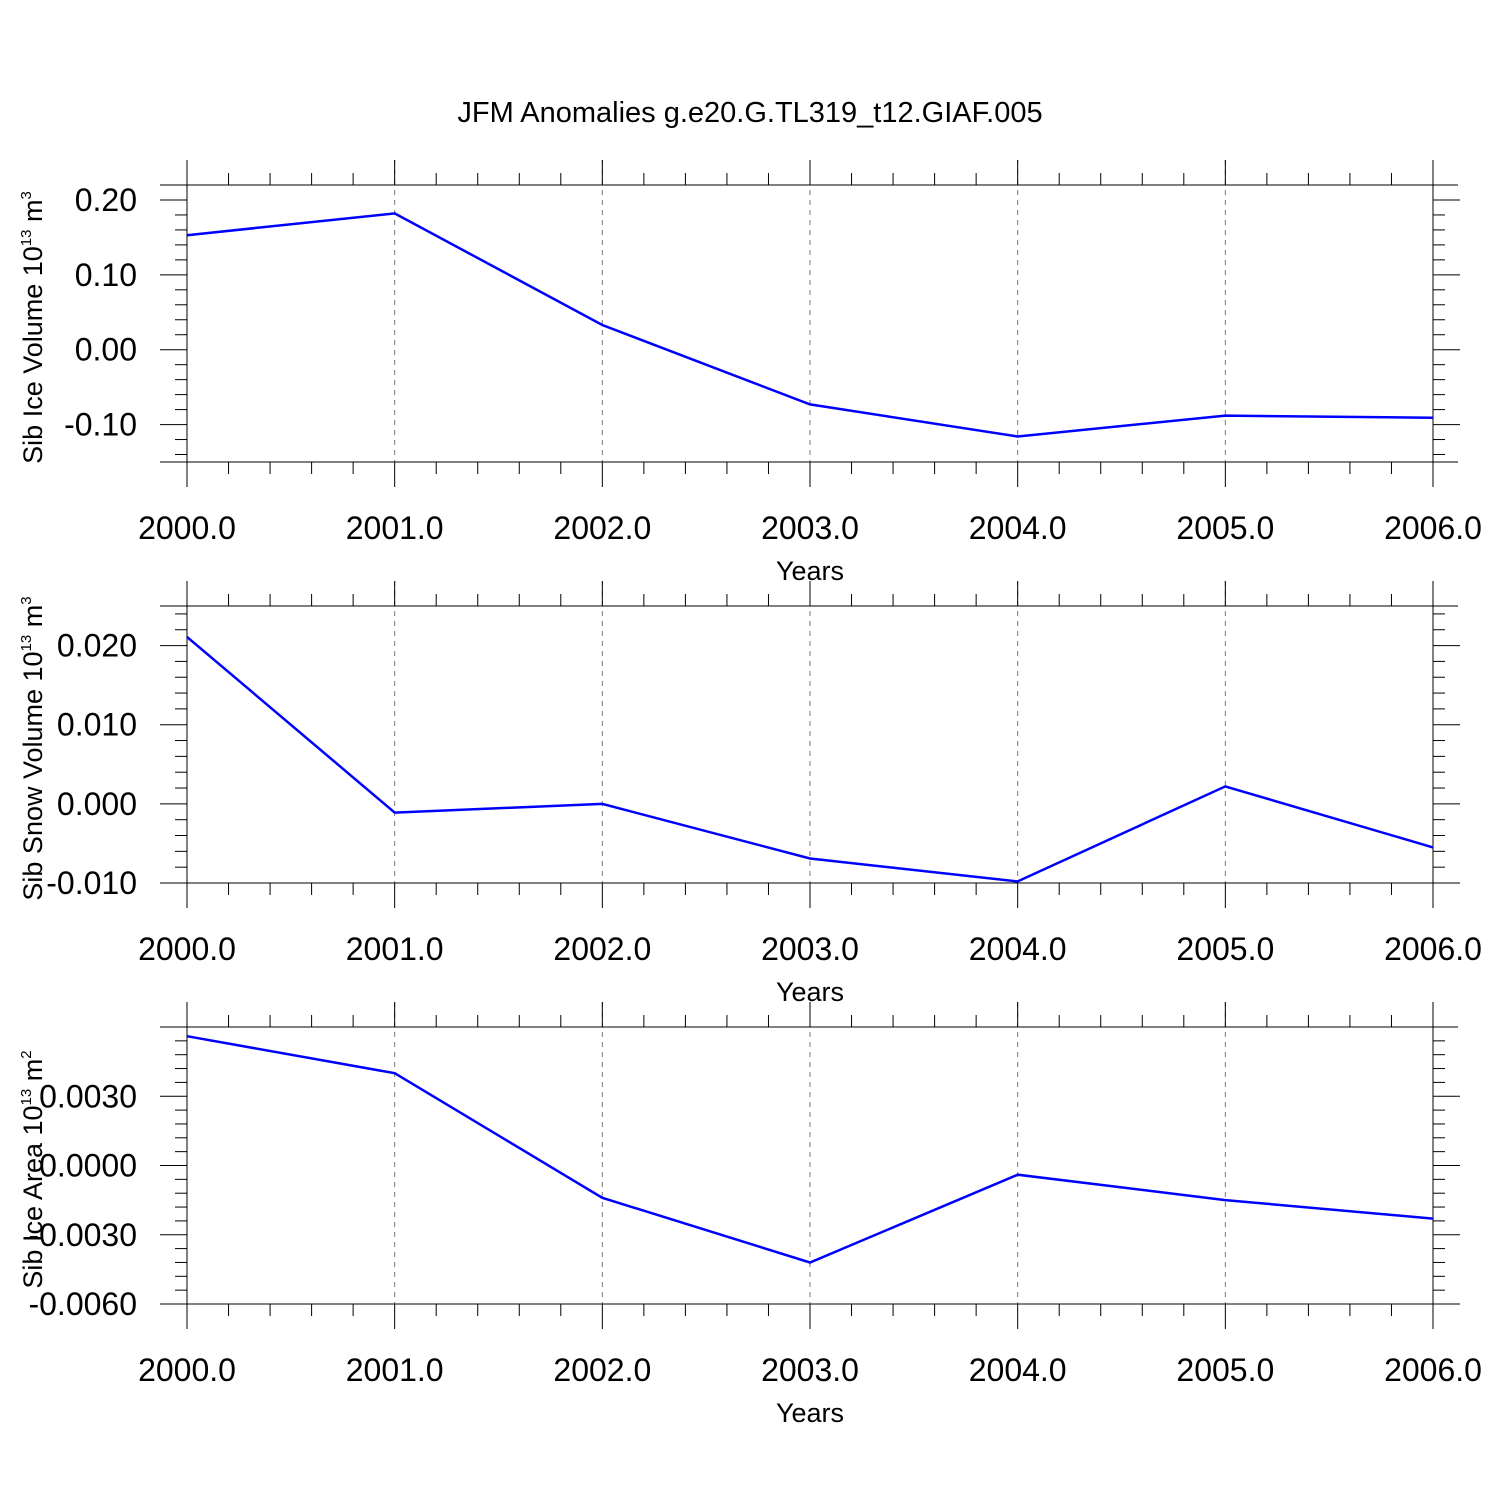 This screenshot has width=1500, height=1500. I want to click on y-axis-label-unit-exponent: 2, so click(26, 1054).